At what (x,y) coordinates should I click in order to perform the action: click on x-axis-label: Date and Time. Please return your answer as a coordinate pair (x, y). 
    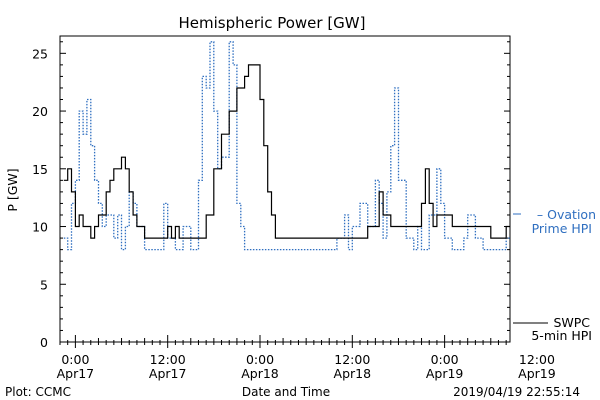
    Looking at the image, I should click on (286, 392).